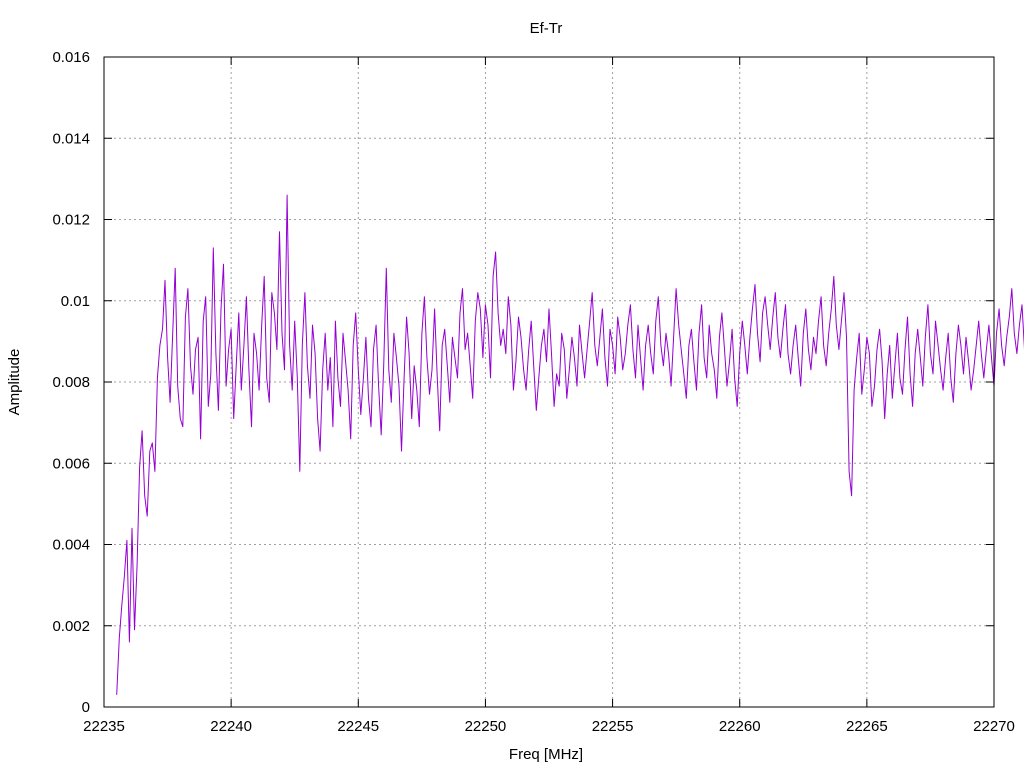  Describe the element at coordinates (994, 726) in the screenshot. I see `x-tick-label: 22270` at that location.